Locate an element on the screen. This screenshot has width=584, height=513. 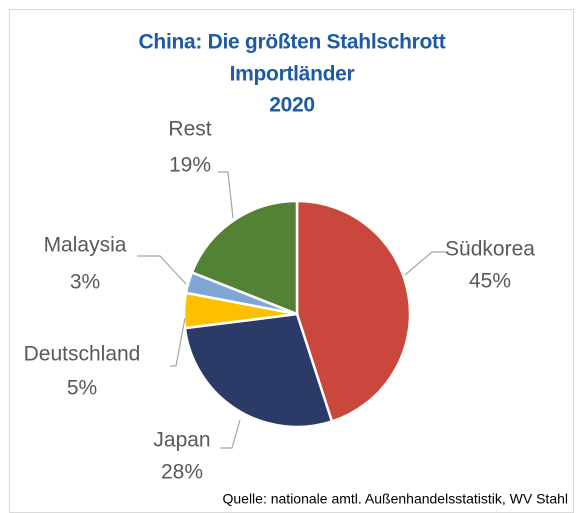
slice-label: Rest is located at coordinates (189, 129).